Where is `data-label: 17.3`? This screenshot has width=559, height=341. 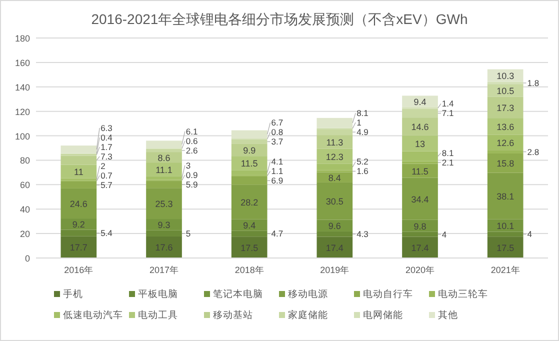
data-label: 17.3 is located at coordinates (505, 107).